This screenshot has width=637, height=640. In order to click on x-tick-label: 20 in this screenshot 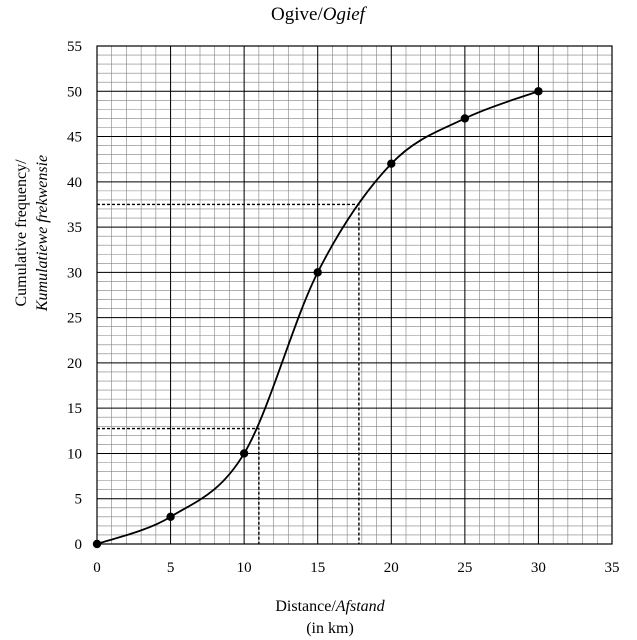, I will do `click(391, 568)`.